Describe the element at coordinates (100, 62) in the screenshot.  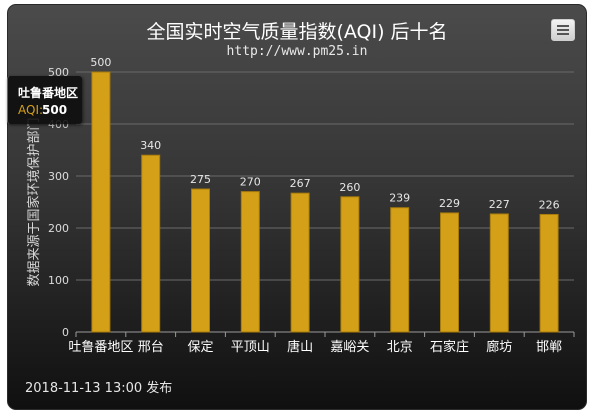
I see `data-label: 500` at that location.